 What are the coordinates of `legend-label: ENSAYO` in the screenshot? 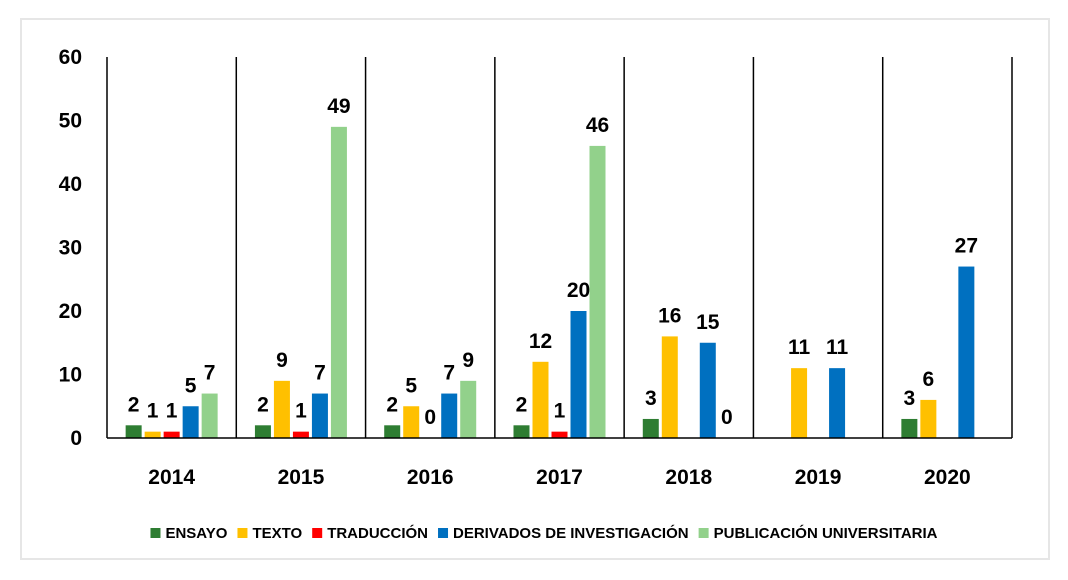 It's located at (196, 533).